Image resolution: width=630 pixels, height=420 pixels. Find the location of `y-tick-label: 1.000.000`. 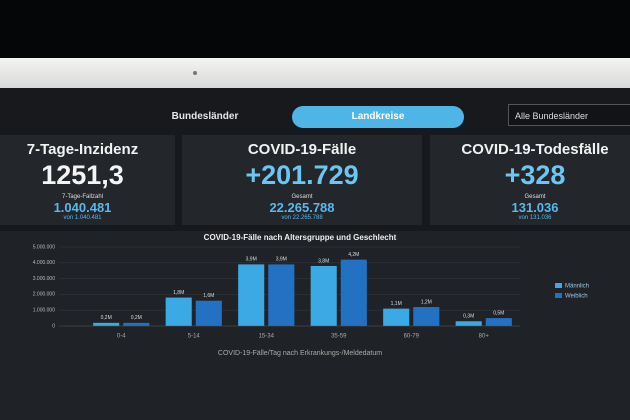

y-tick-label: 1.000.000 is located at coordinates (44, 311).